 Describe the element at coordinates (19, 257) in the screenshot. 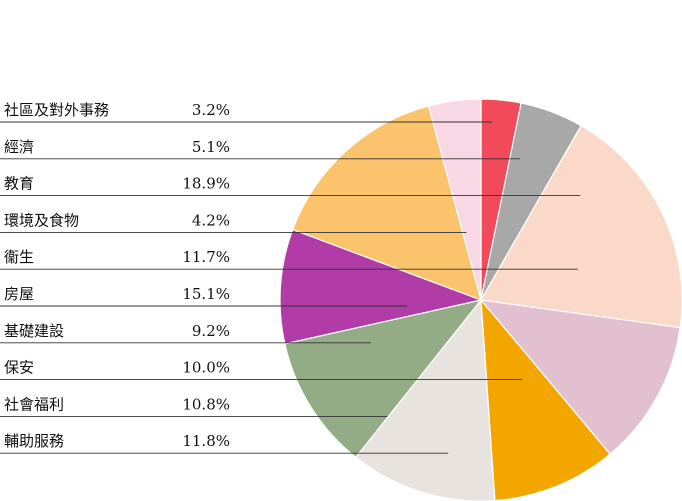

I see `category-label: 衞生` at that location.